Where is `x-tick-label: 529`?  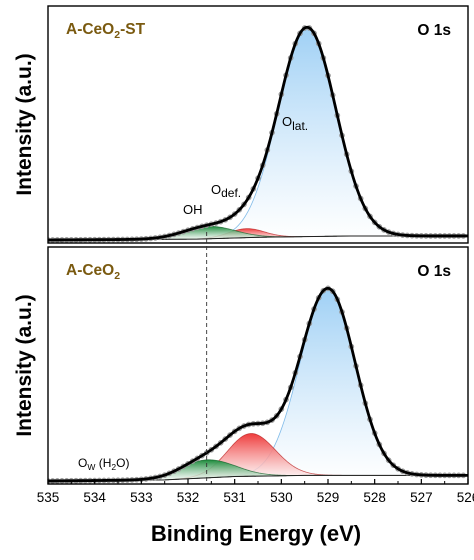 x-tick-label: 529 is located at coordinates (328, 497).